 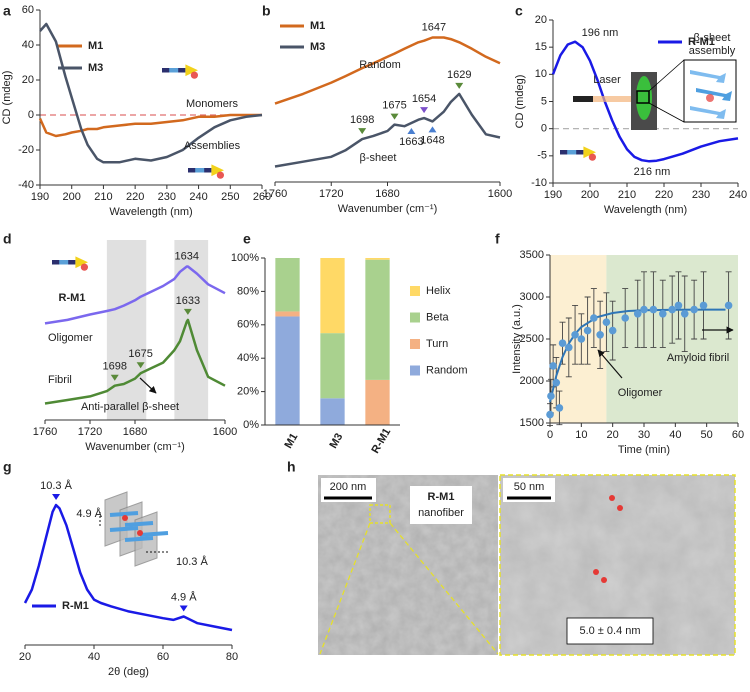 I want to click on annotation: Laser, so click(x=607, y=80).